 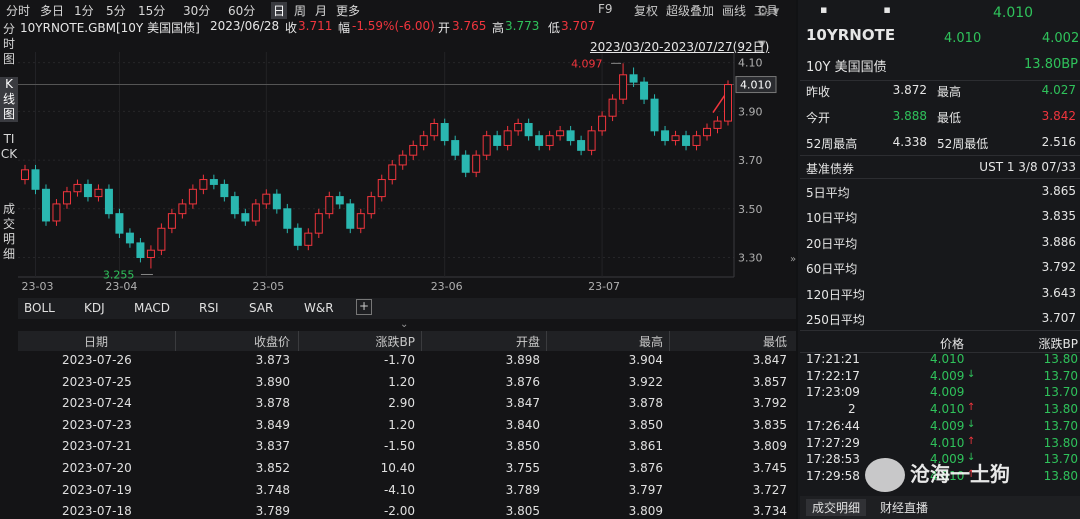 I want to click on tool-button: 工具, so click(x=766, y=11).